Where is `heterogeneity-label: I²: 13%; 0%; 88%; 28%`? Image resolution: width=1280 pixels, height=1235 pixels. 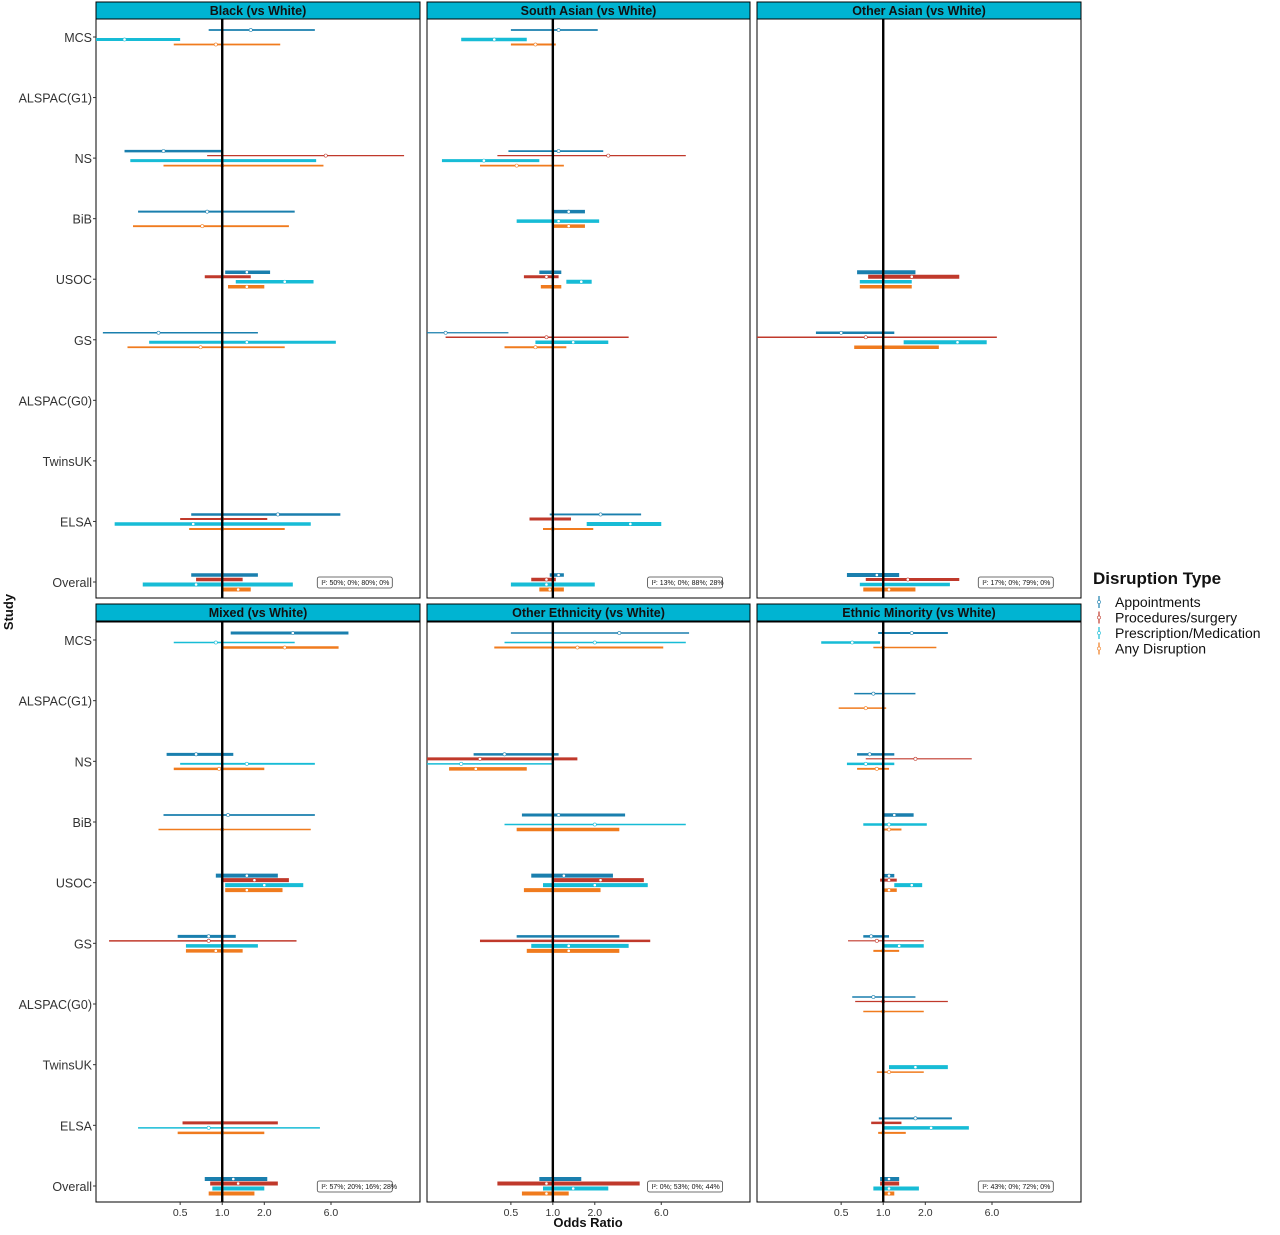
heterogeneity-label: I²: 13%; 0%; 88%; 28% is located at coordinates (688, 583).